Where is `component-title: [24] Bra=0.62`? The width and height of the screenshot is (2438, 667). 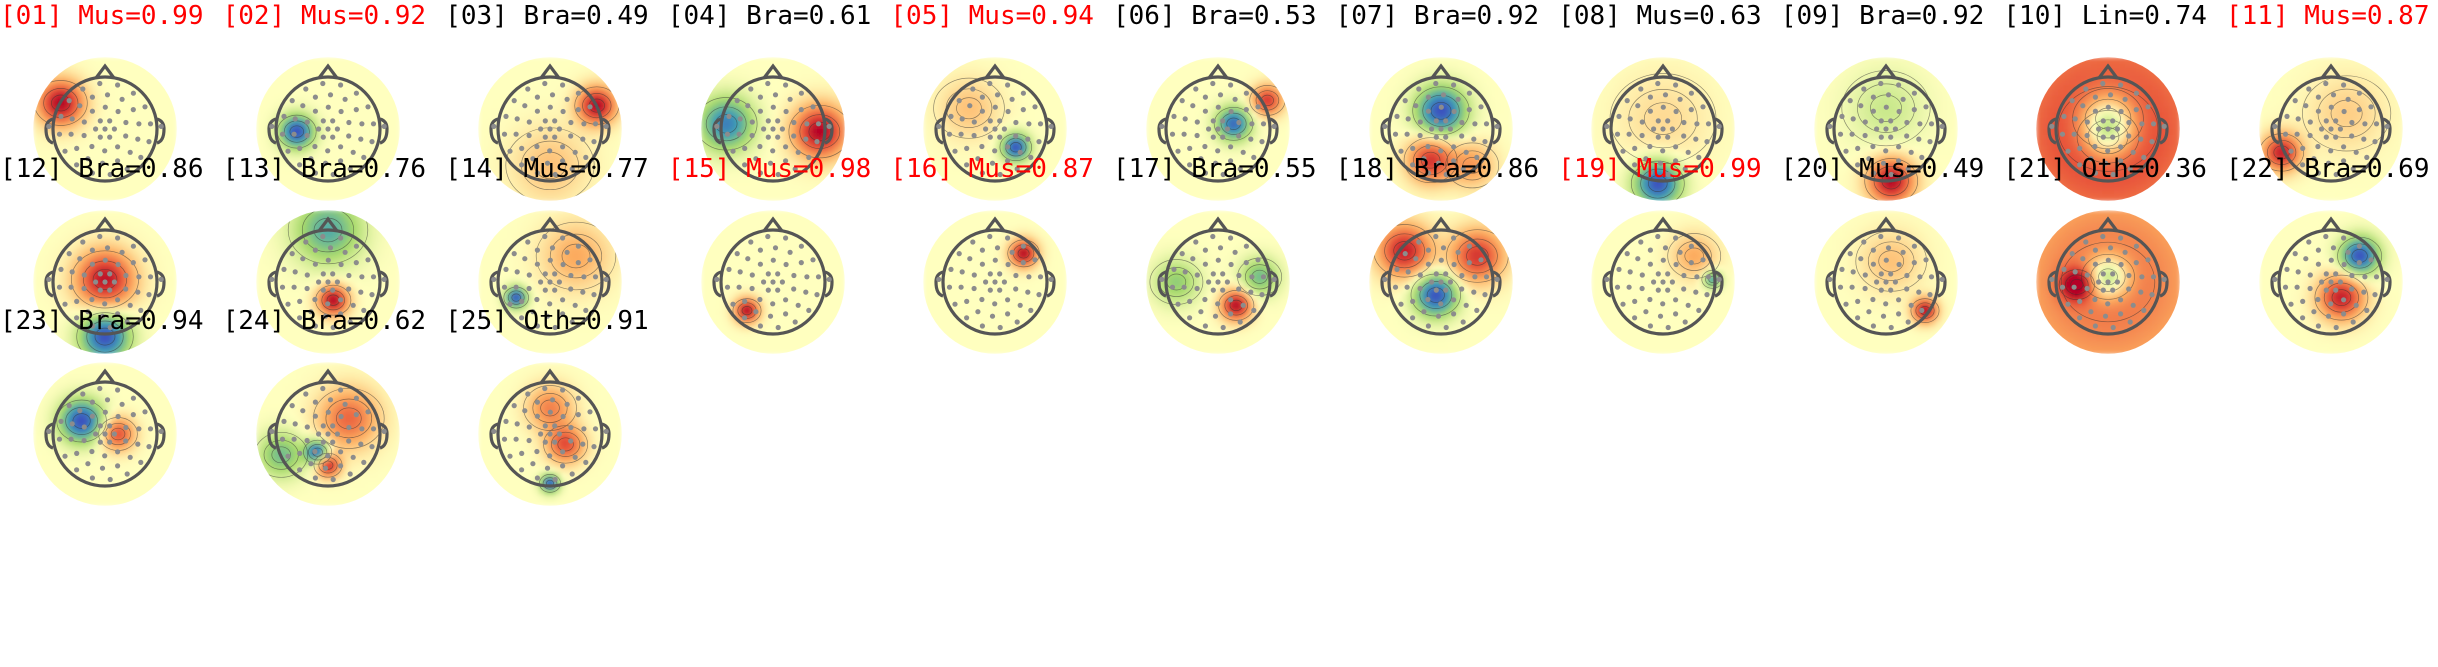
component-title: [24] Bra=0.62 is located at coordinates (324, 321).